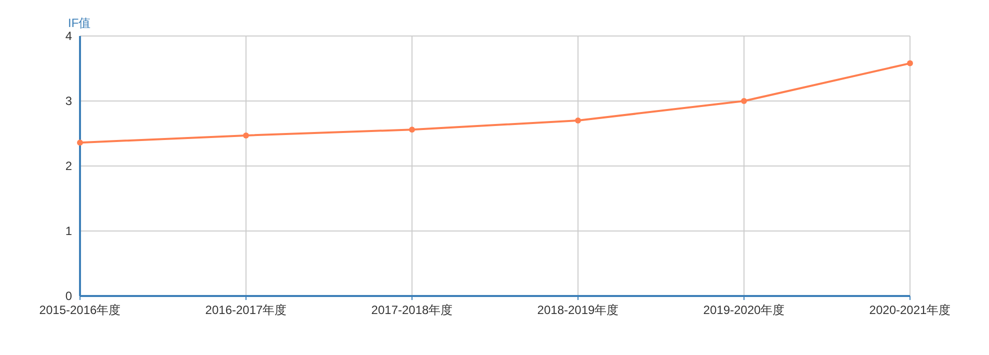 This screenshot has height=355, width=989. I want to click on y-axis-title: IF值, so click(79, 23).